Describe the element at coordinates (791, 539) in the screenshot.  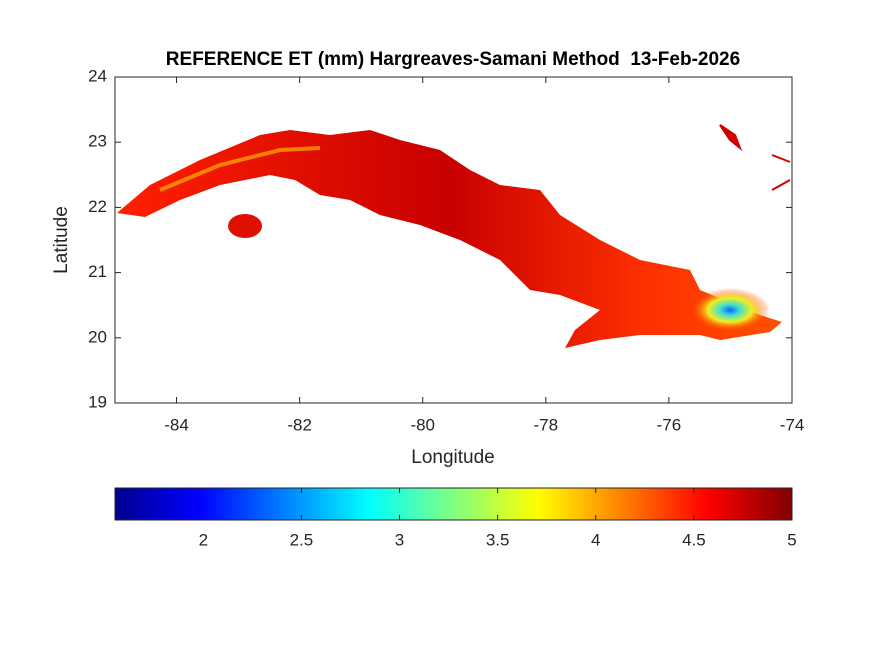
I see `colorbar-tick-label: 5` at that location.